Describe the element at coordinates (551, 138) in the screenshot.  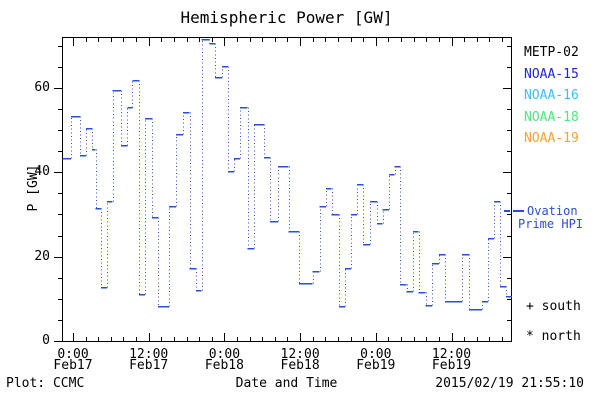
I see `legend-item-noaa-19: NOAA-19` at that location.